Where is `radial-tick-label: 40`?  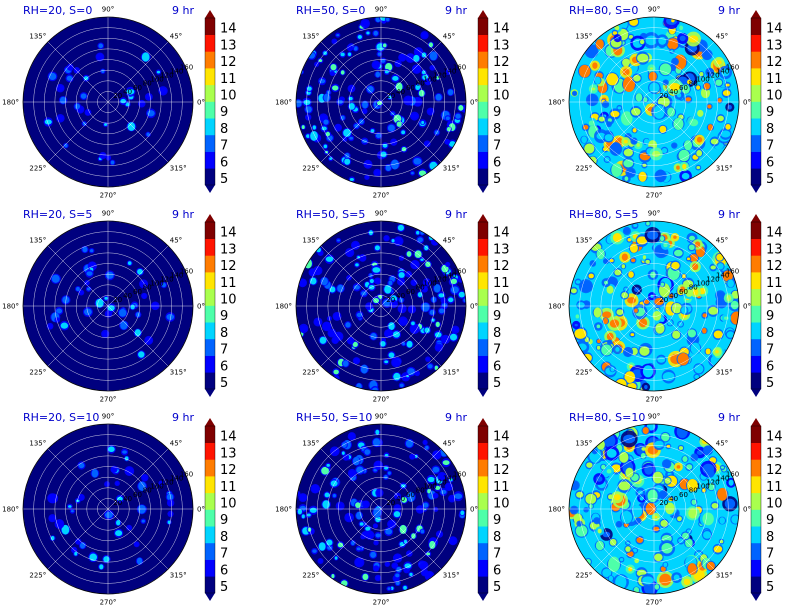
radial-tick-label: 40 is located at coordinates (400, 499).